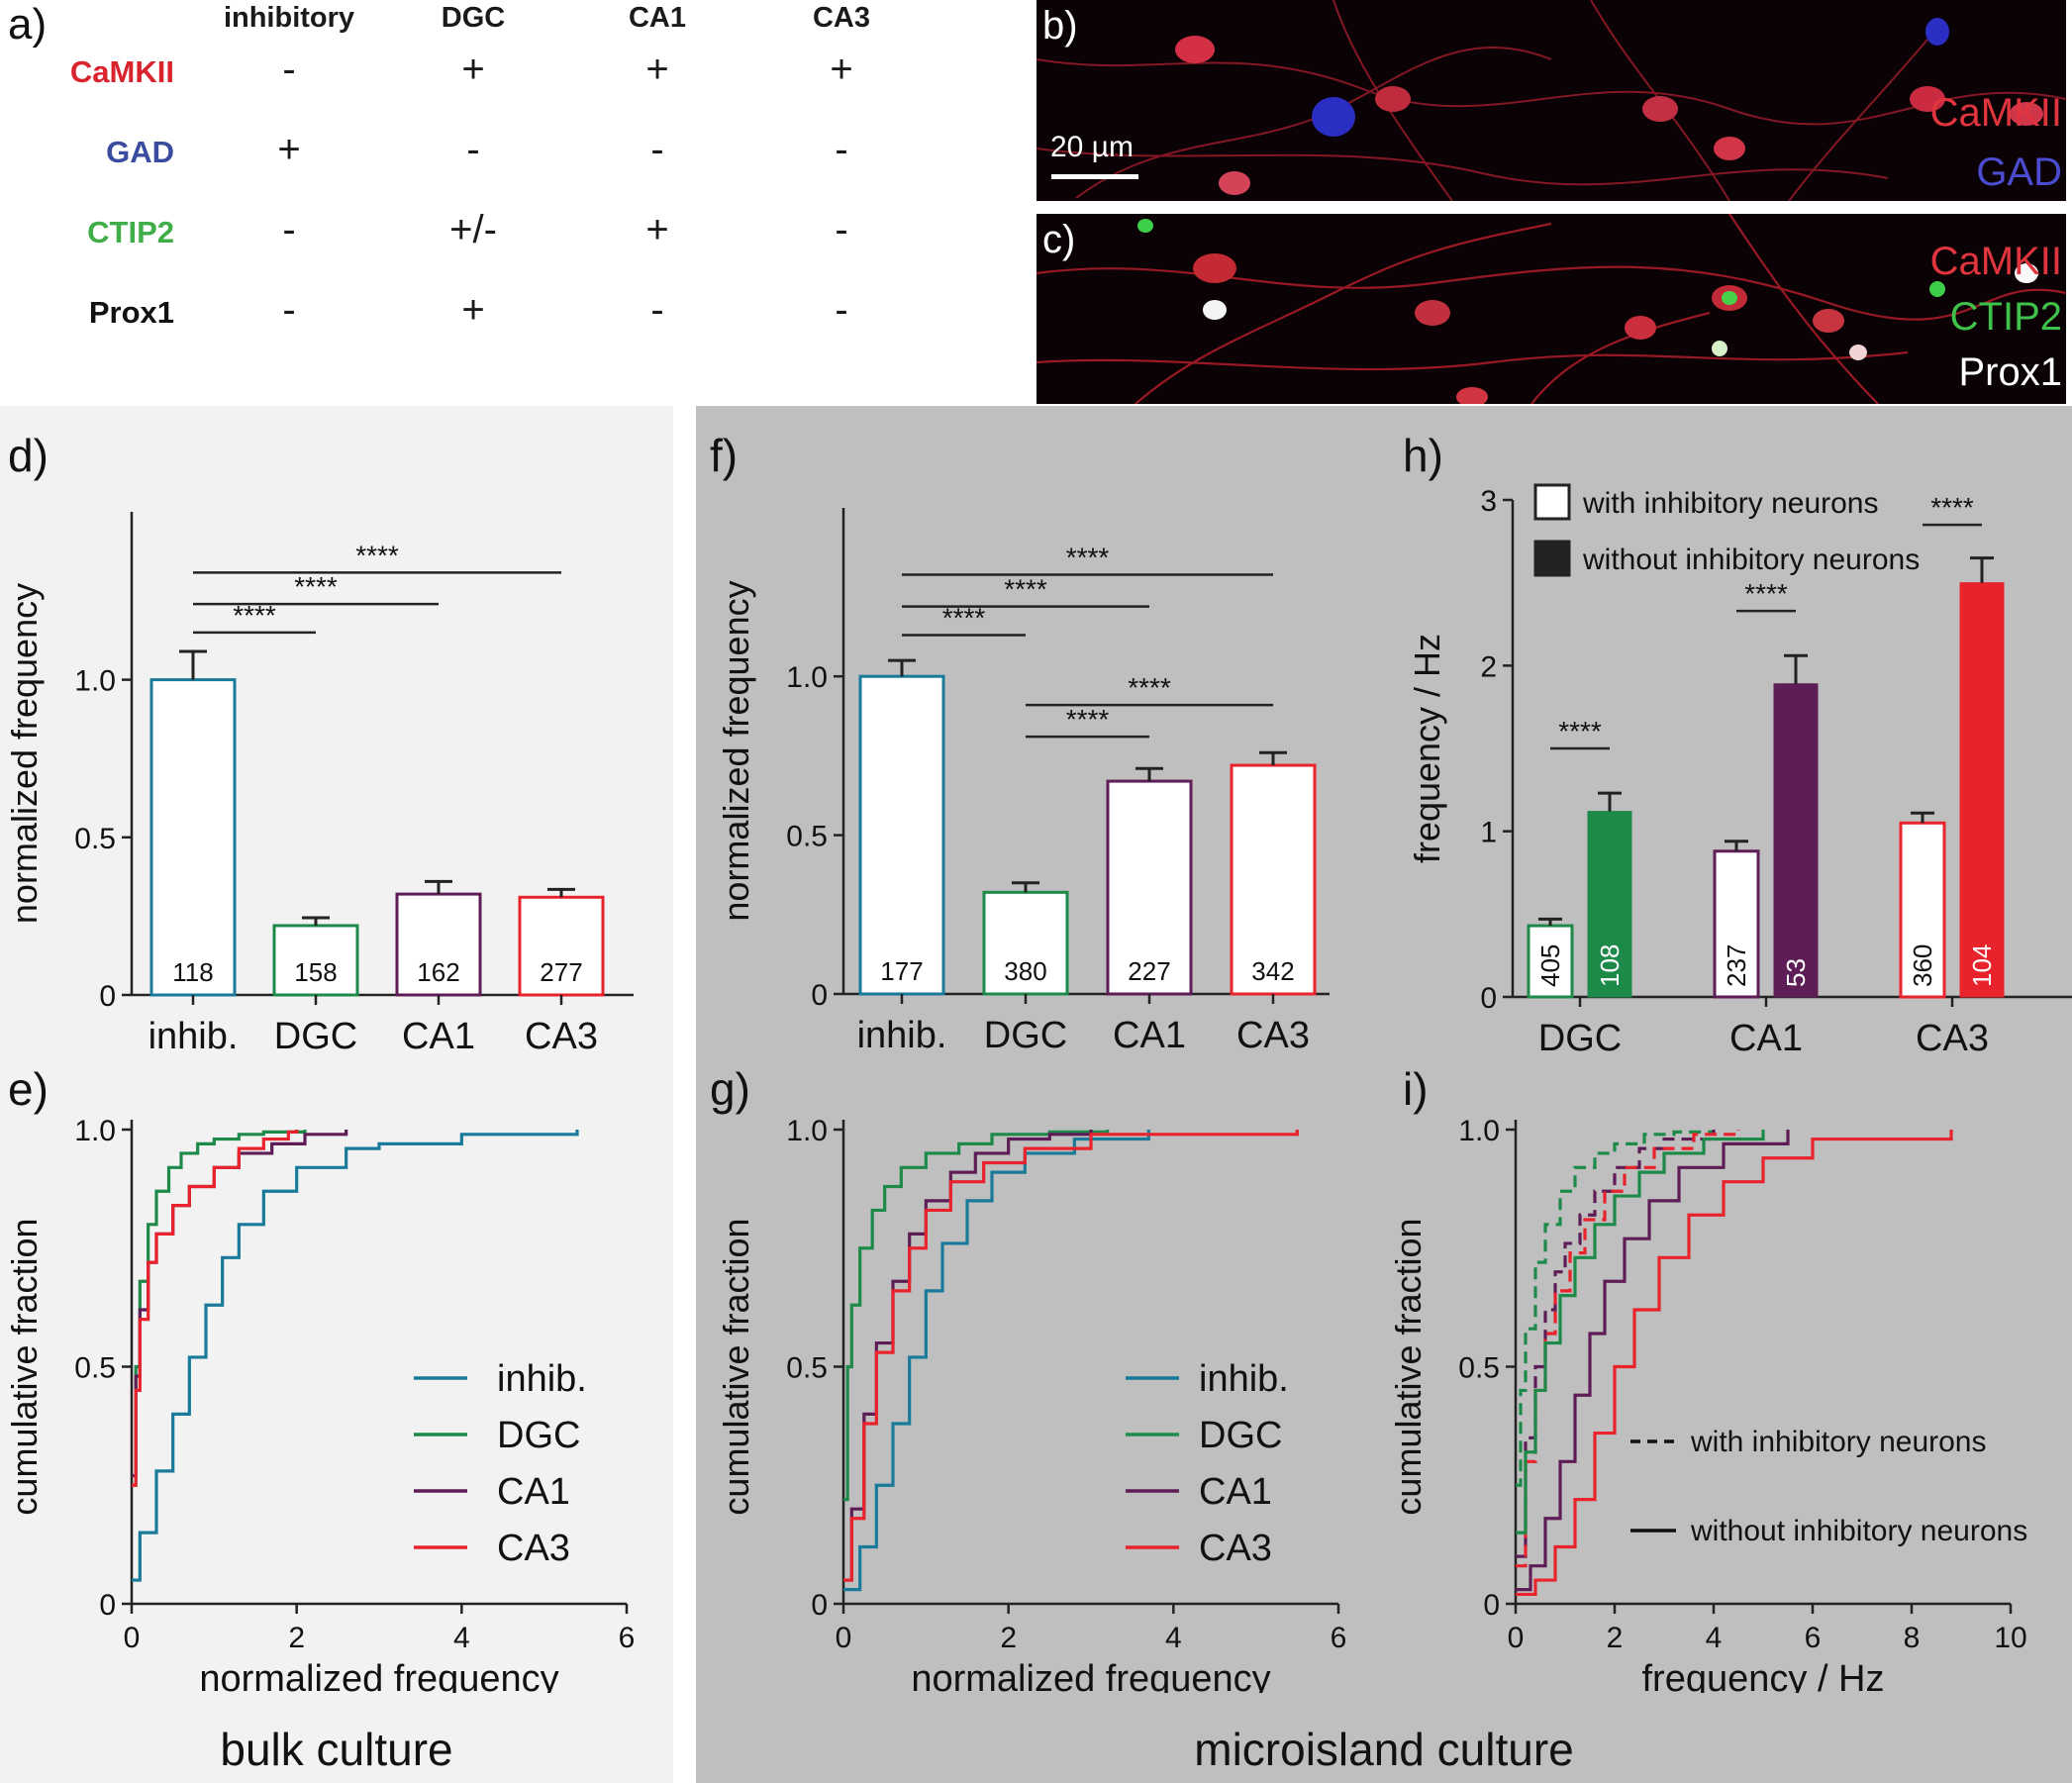 Image resolution: width=2072 pixels, height=1783 pixels. Describe the element at coordinates (131, 312) in the screenshot. I see `row-label-prox1: Prox1` at that location.